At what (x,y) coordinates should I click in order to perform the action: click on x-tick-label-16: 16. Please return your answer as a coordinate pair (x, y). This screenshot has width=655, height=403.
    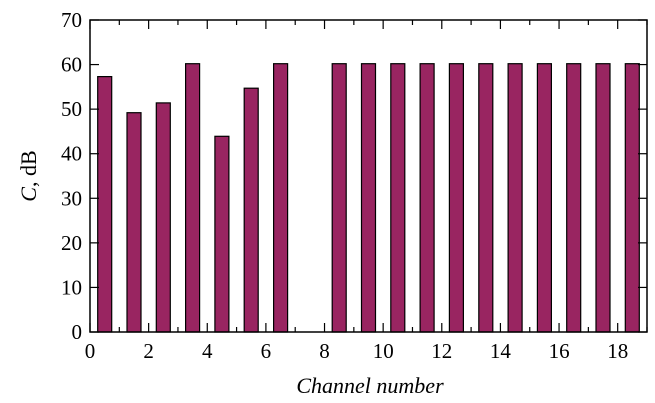
    Looking at the image, I should click on (559, 351).